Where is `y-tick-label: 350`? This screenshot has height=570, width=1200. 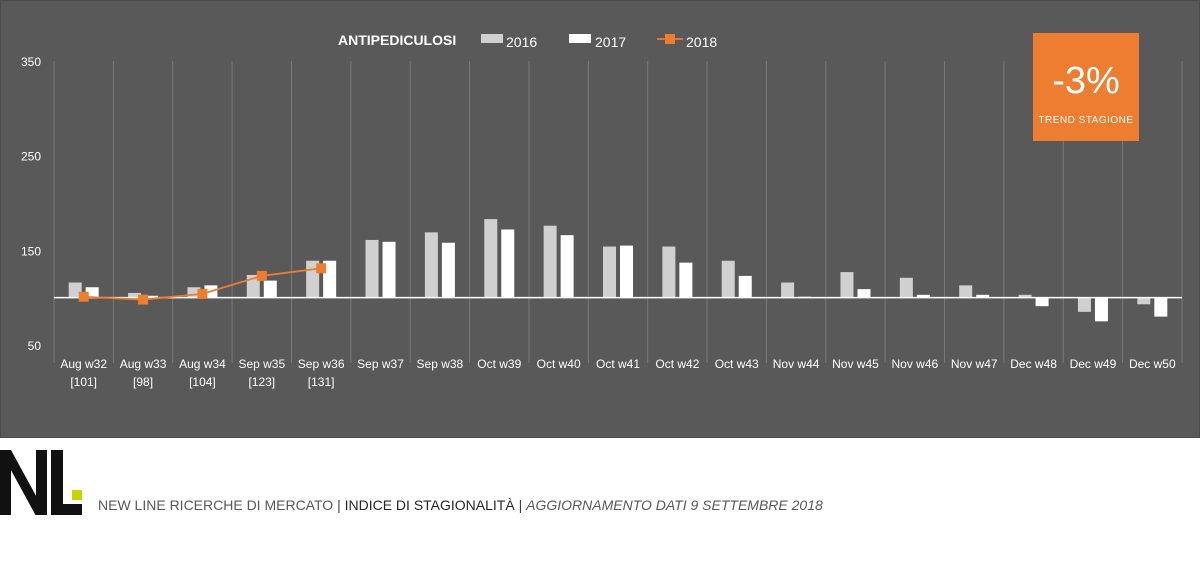 y-tick-label: 350 is located at coordinates (31, 62).